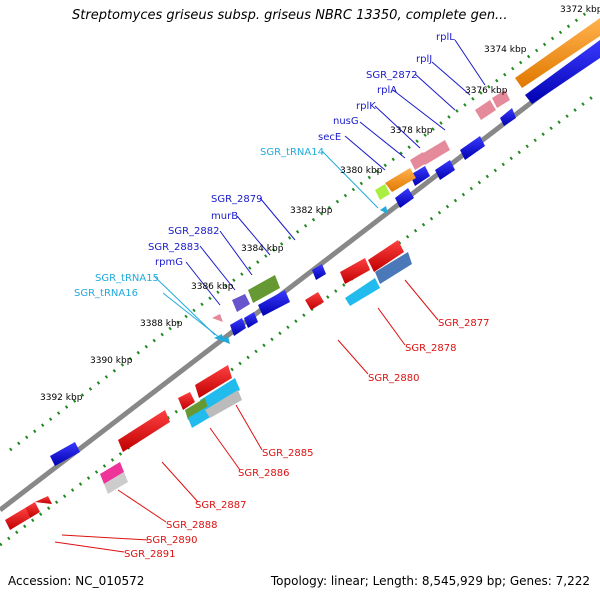 Image resolution: width=600 pixels, height=600 pixels. What do you see at coordinates (411, 131) in the screenshot?
I see `scale-label: 3378 kbp` at bounding box center [411, 131].